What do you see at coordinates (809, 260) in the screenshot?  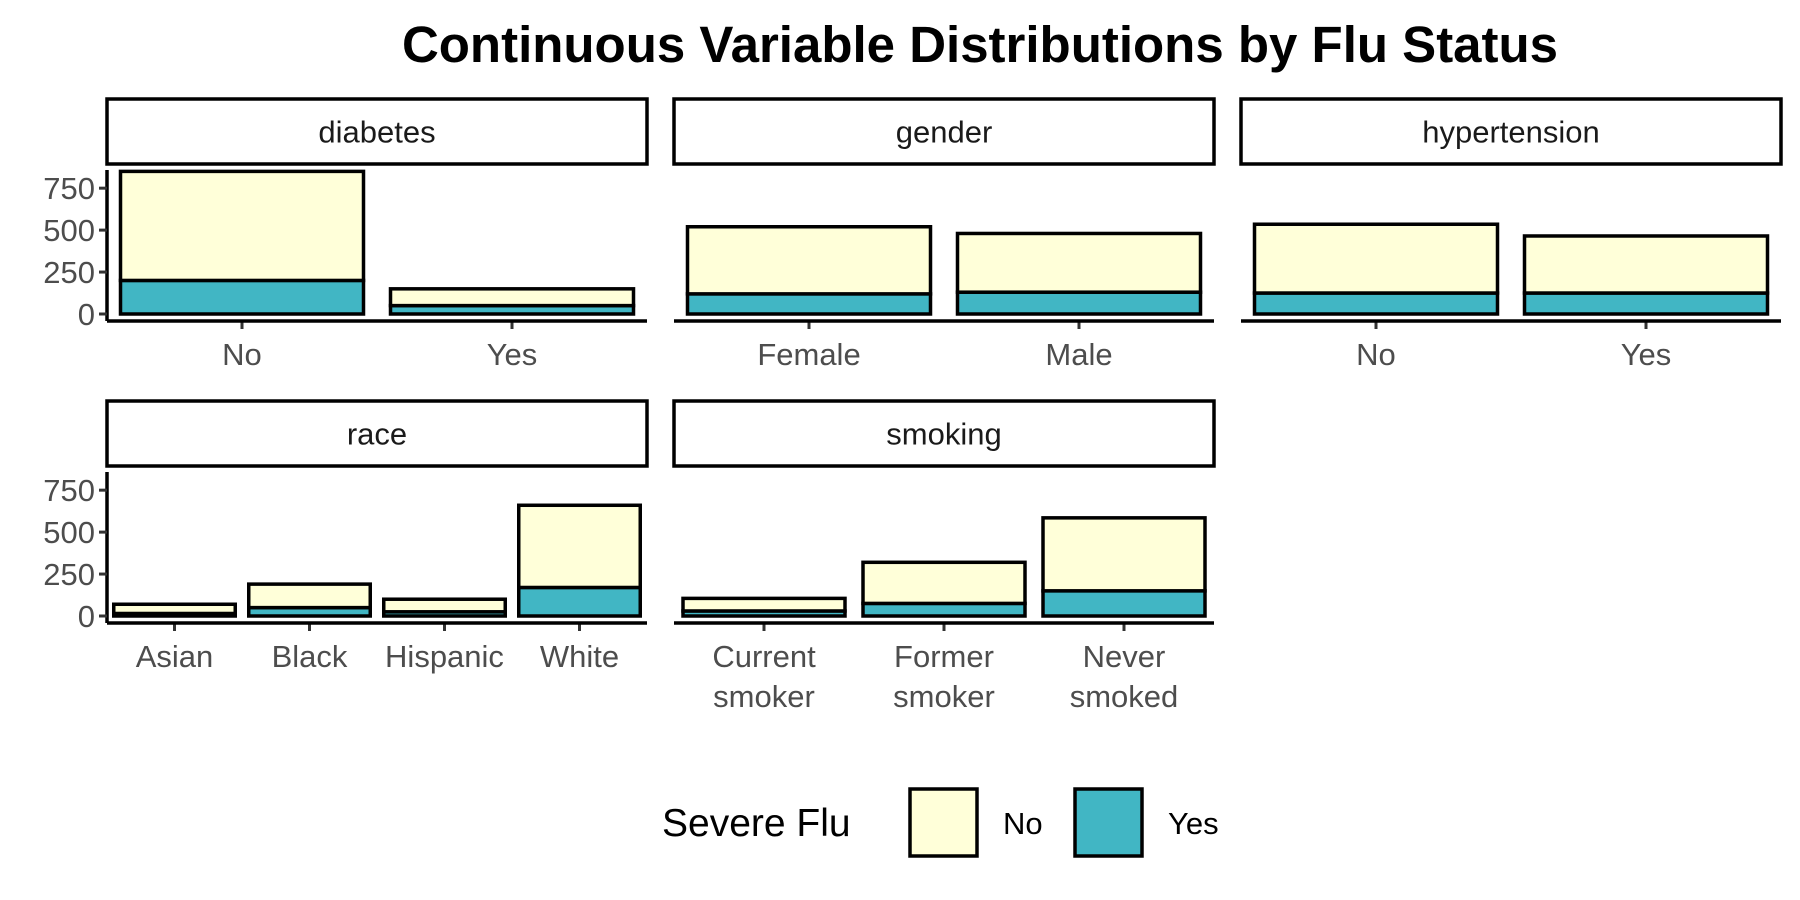 I see `bar-gender-female-no` at bounding box center [809, 260].